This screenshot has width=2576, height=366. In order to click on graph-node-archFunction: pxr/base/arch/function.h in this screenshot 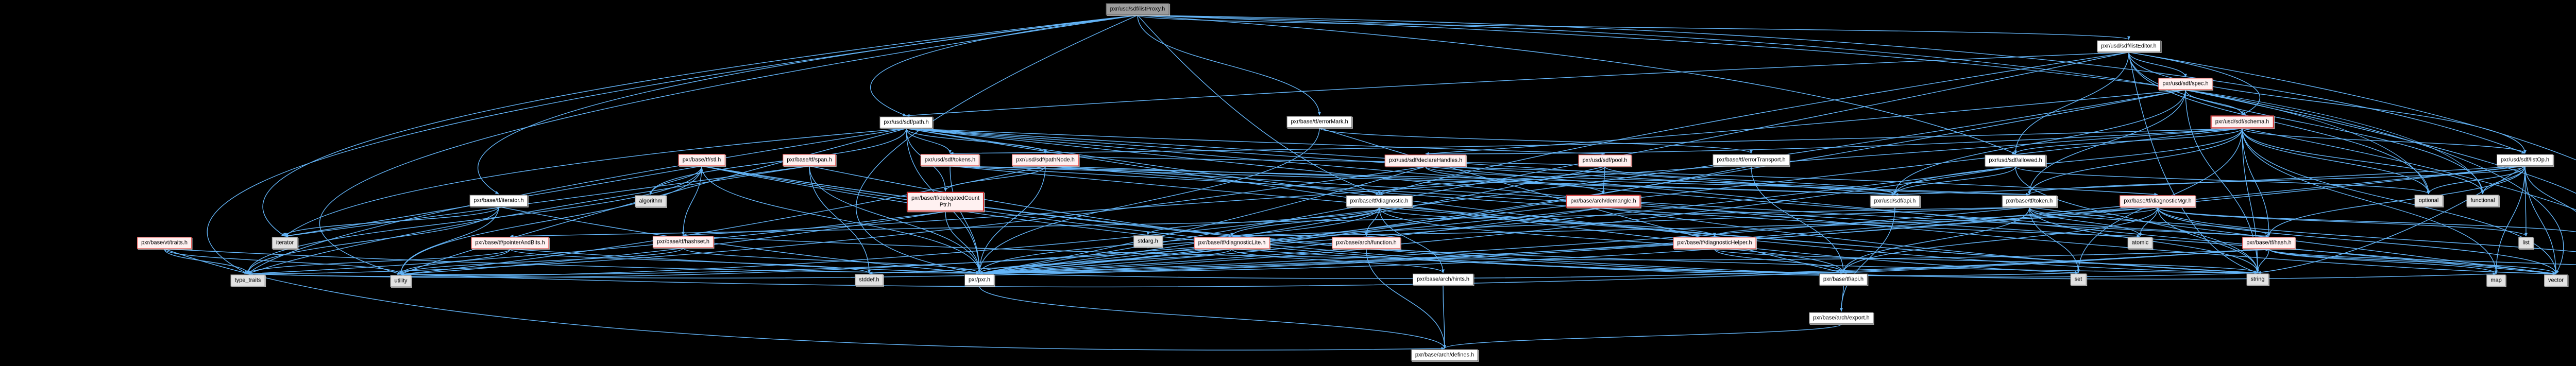, I will do `click(1366, 243)`.